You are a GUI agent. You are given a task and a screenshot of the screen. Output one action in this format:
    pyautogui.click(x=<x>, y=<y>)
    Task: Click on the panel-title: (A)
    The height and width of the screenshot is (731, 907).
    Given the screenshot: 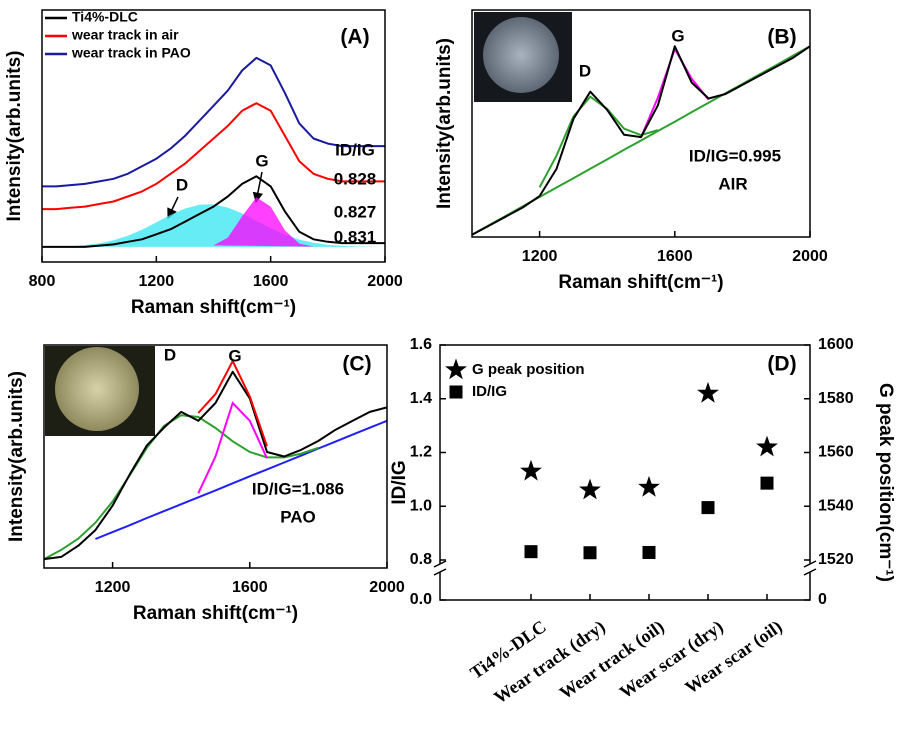 What is the action you would take?
    pyautogui.click(x=354, y=37)
    